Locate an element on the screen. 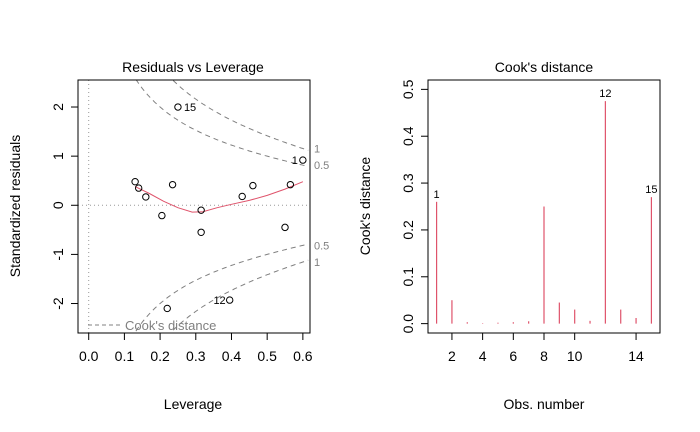  y-tick-label: -1 is located at coordinates (58, 254).